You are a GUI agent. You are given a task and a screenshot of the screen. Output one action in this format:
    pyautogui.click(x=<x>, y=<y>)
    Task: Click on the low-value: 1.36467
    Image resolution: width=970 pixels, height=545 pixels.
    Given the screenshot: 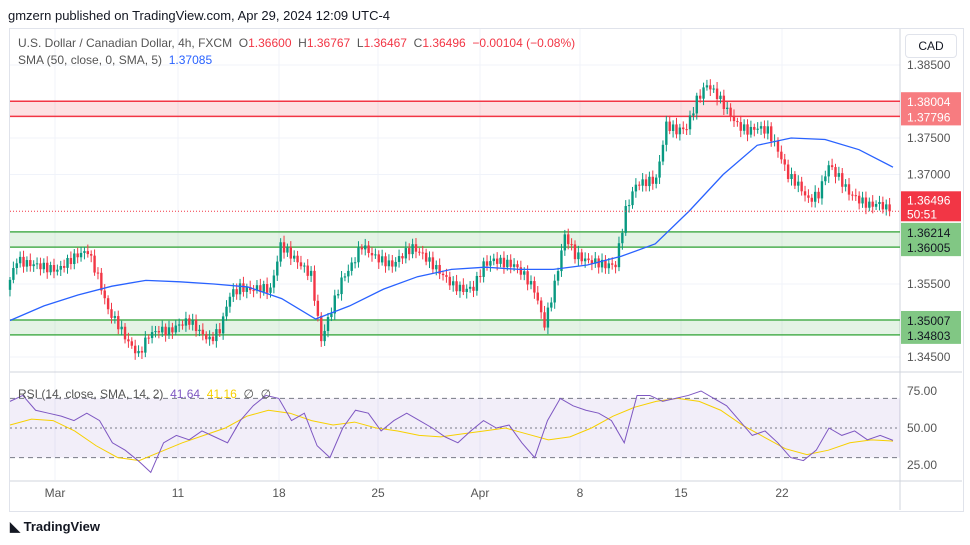 What is the action you would take?
    pyautogui.click(x=385, y=43)
    